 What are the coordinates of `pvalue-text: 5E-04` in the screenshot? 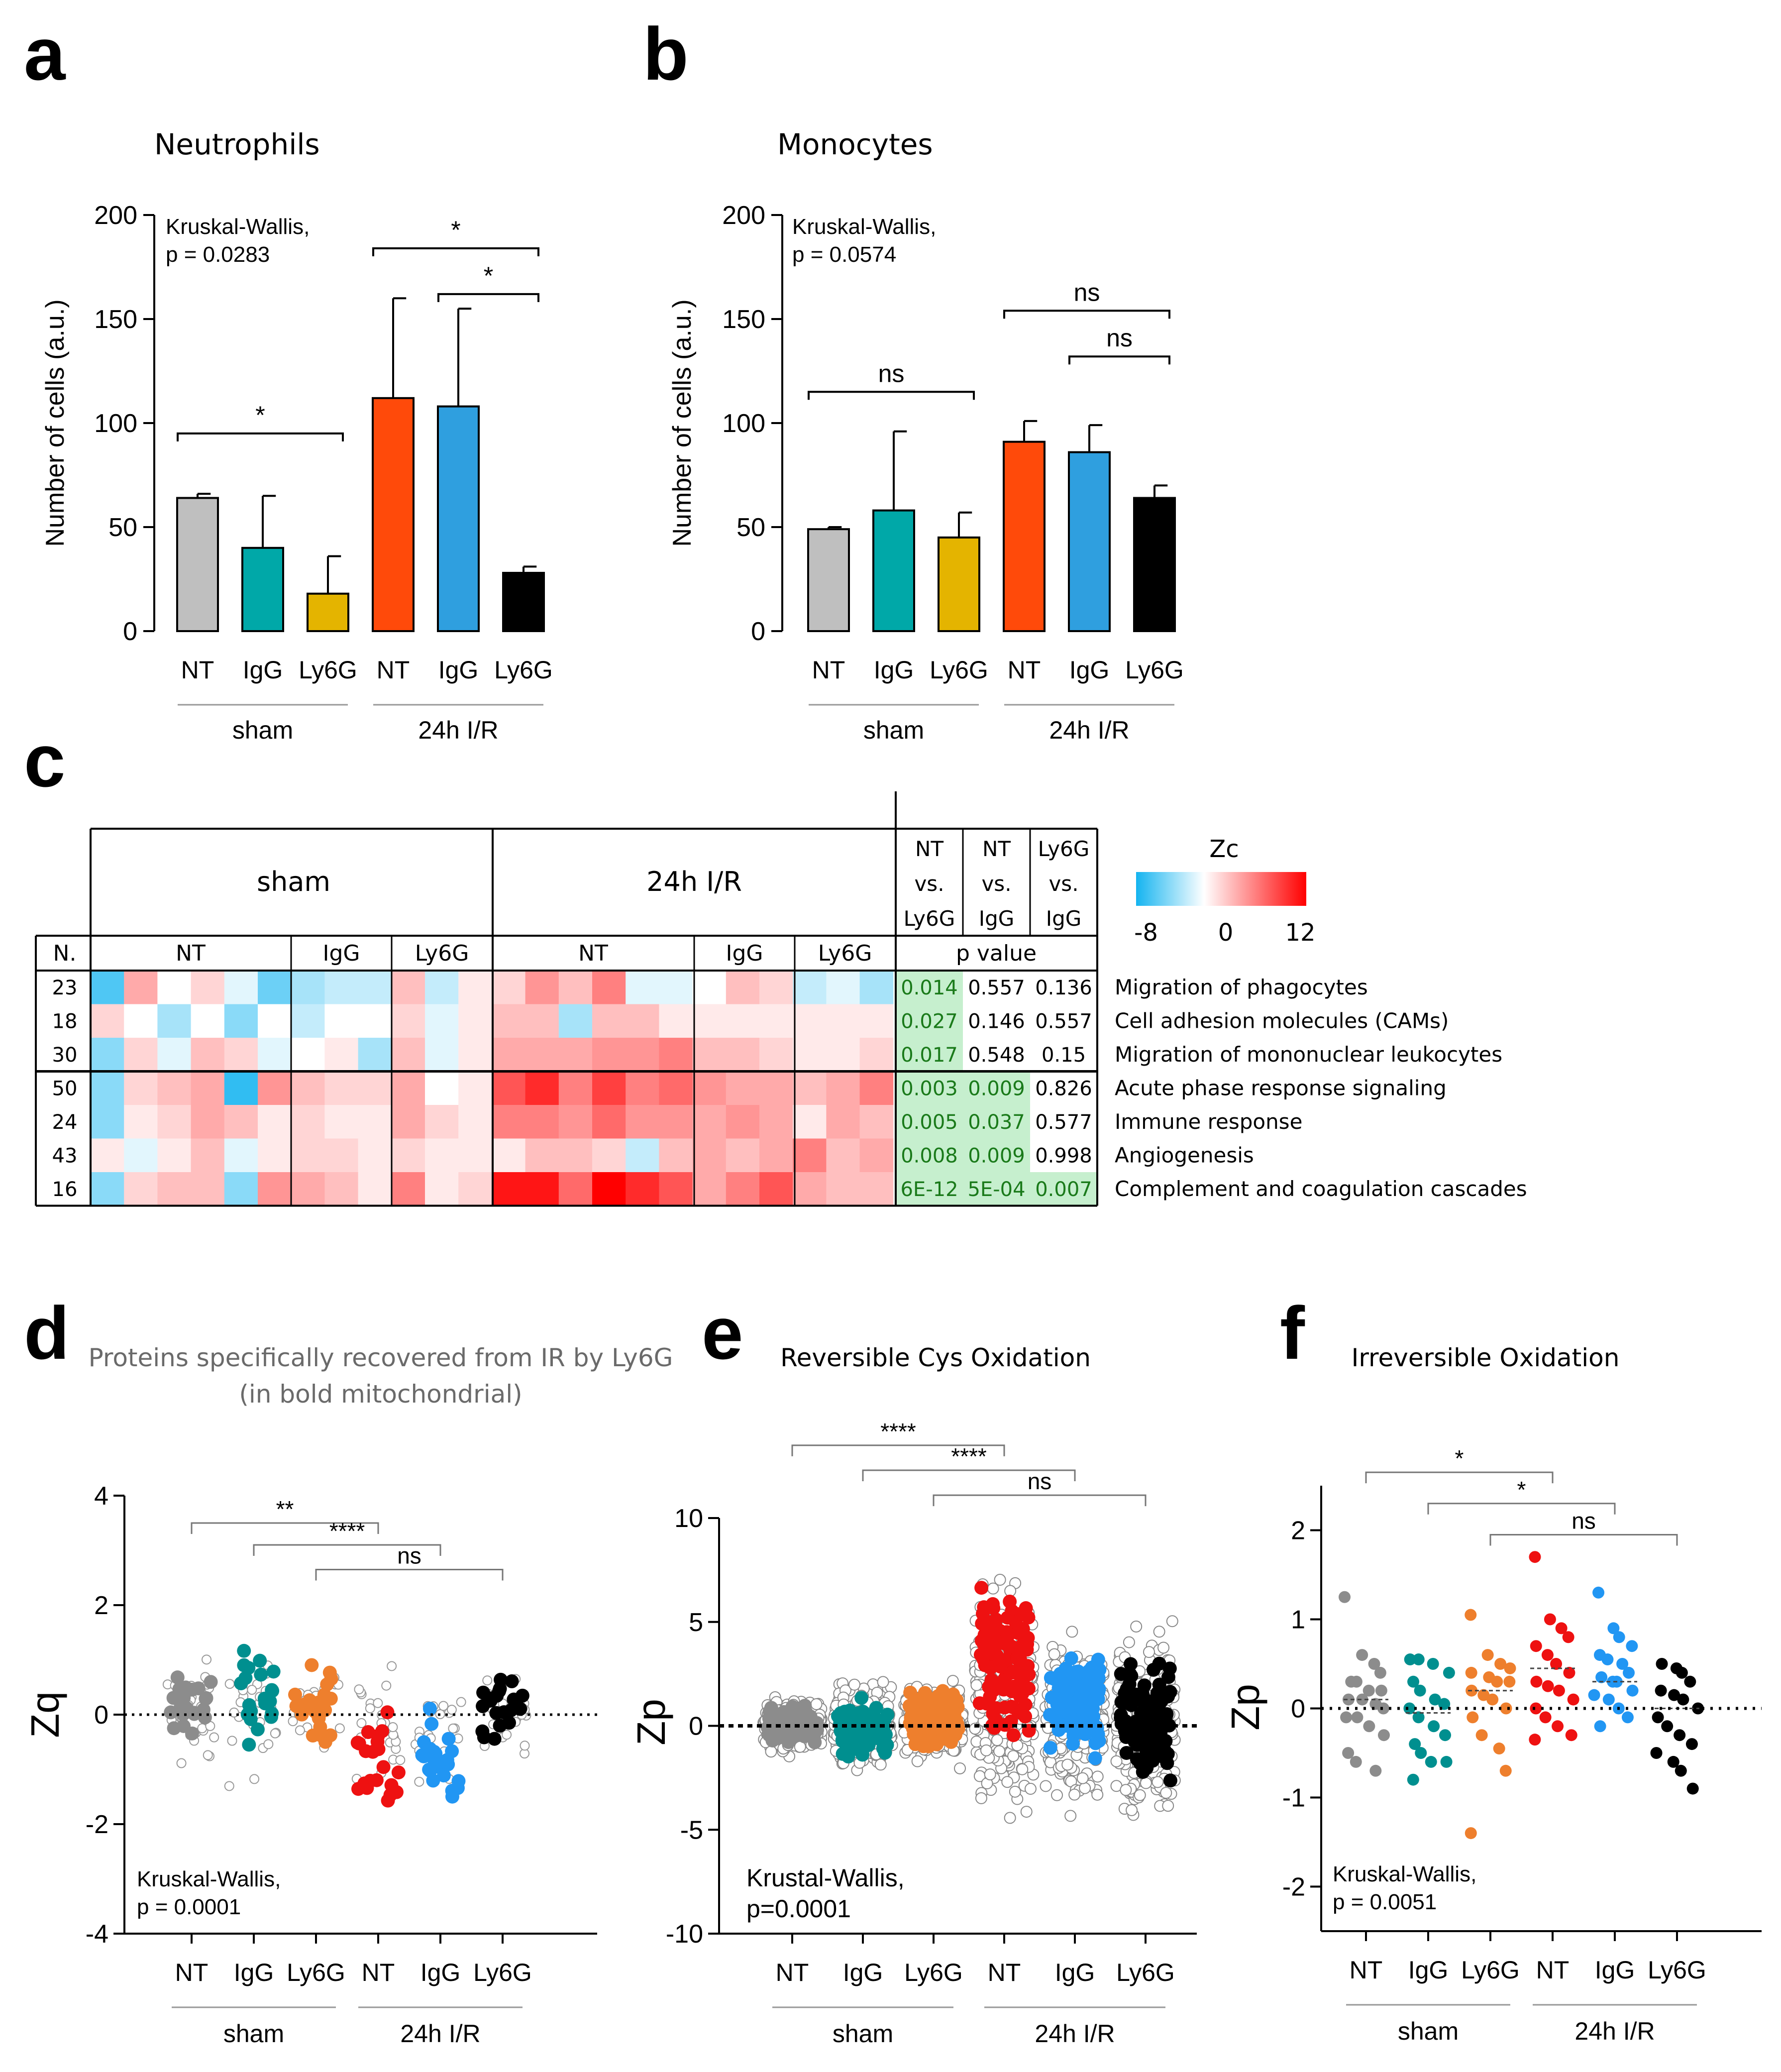 It's located at (996, 1189).